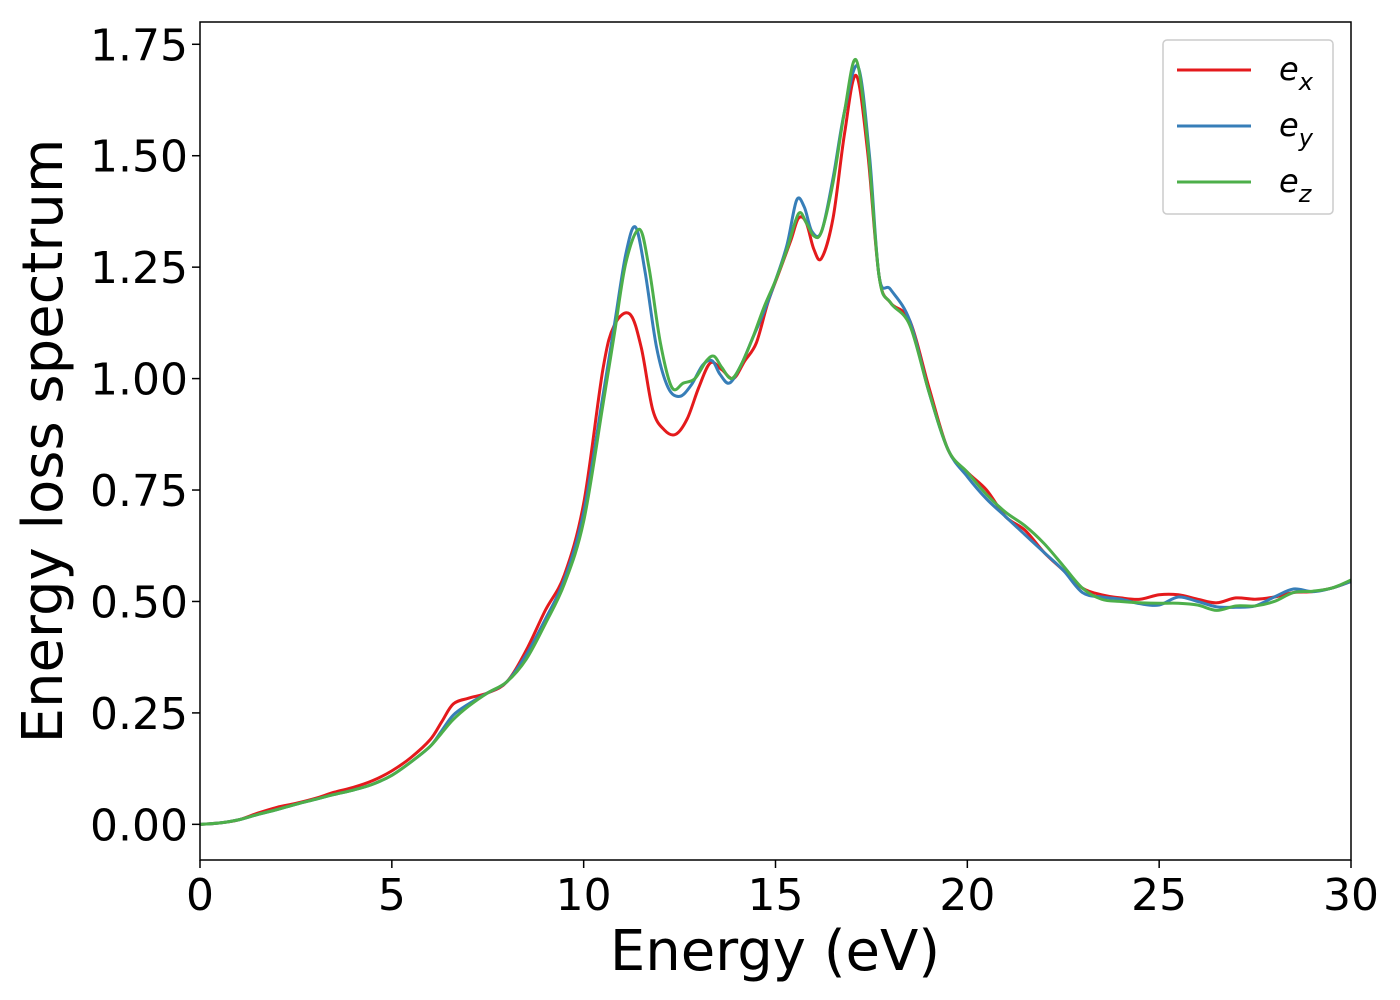 The width and height of the screenshot is (1400, 1000). Describe the element at coordinates (1159, 895) in the screenshot. I see `x-tick-label: 25` at that location.